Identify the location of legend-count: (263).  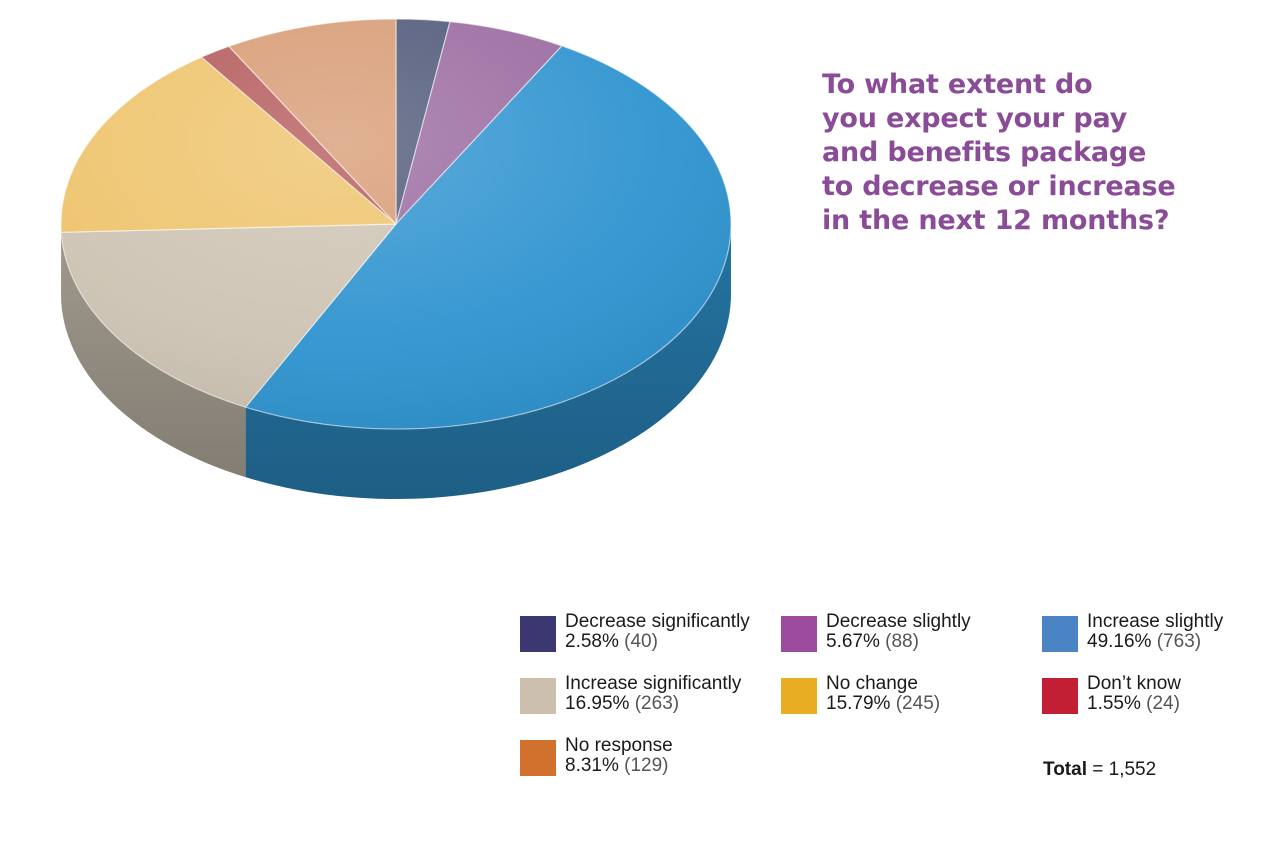
(657, 703).